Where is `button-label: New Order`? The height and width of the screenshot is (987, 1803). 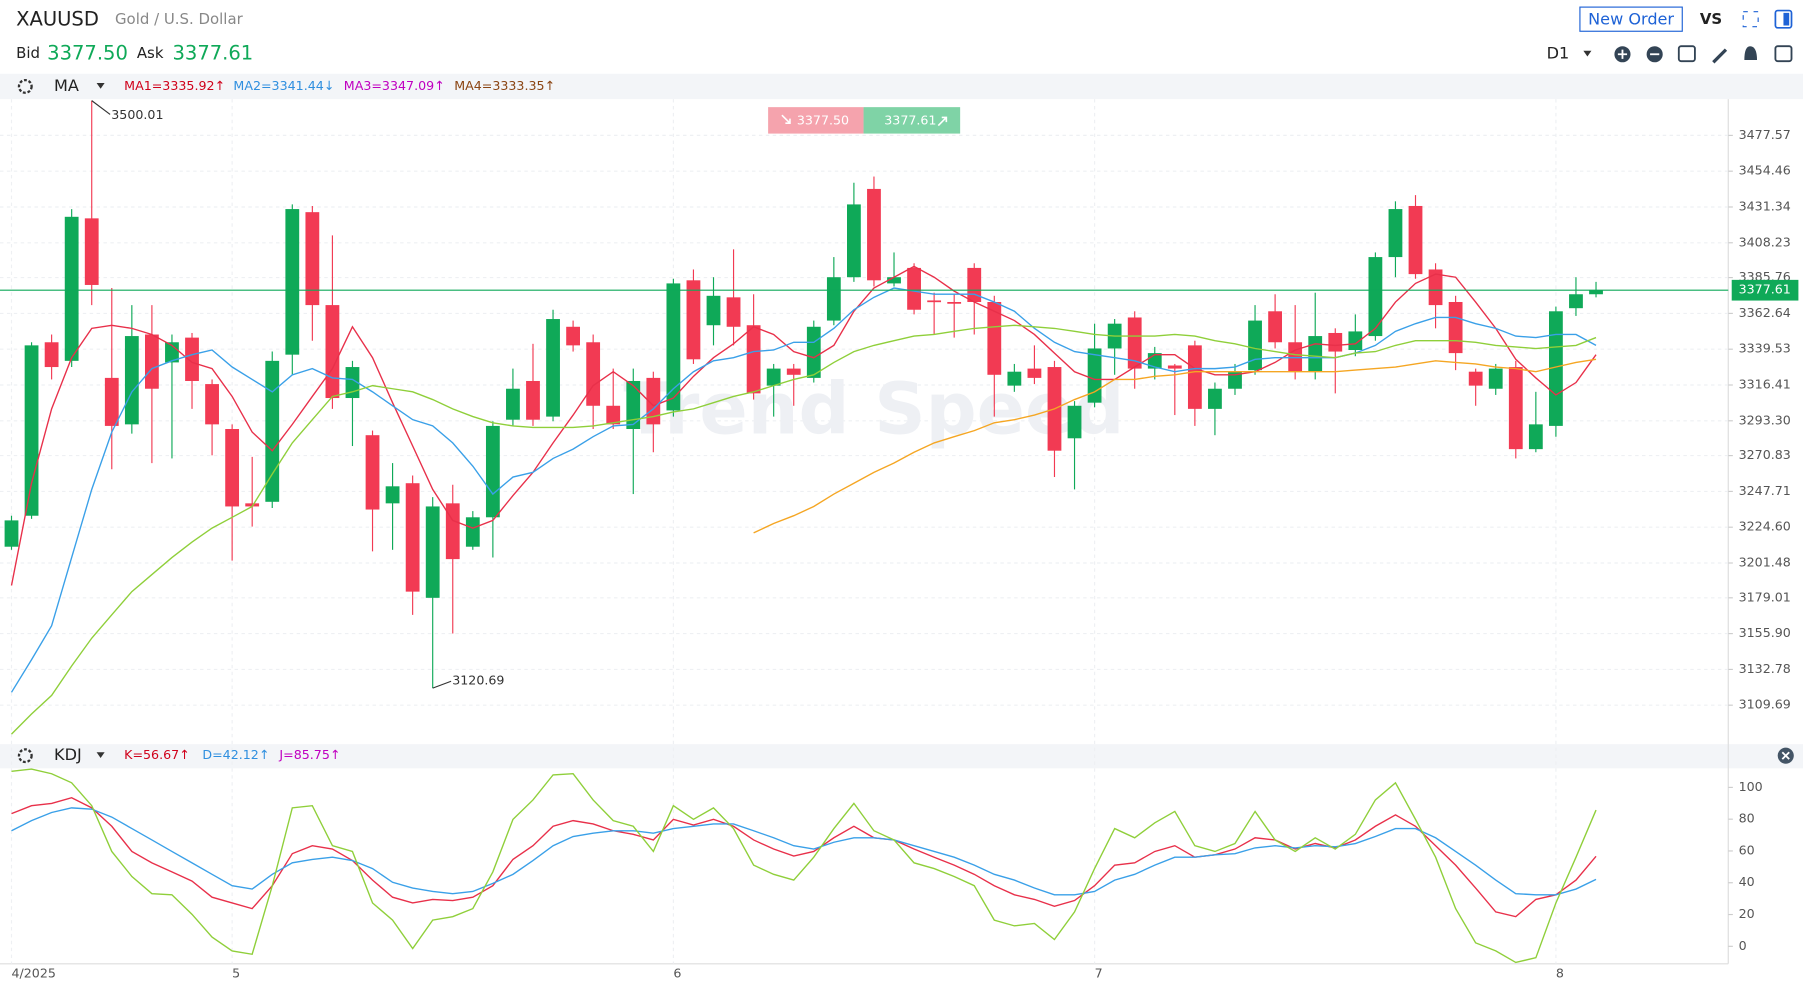
button-label: New Order is located at coordinates (1631, 18).